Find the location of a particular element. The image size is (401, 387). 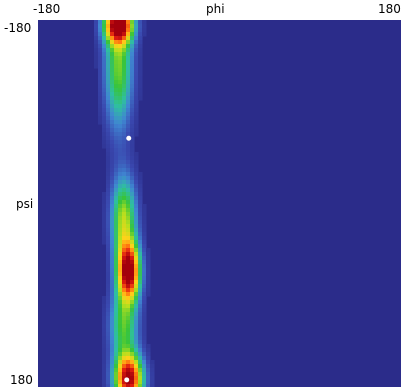

y-tick-max: 180 is located at coordinates (21, 380).